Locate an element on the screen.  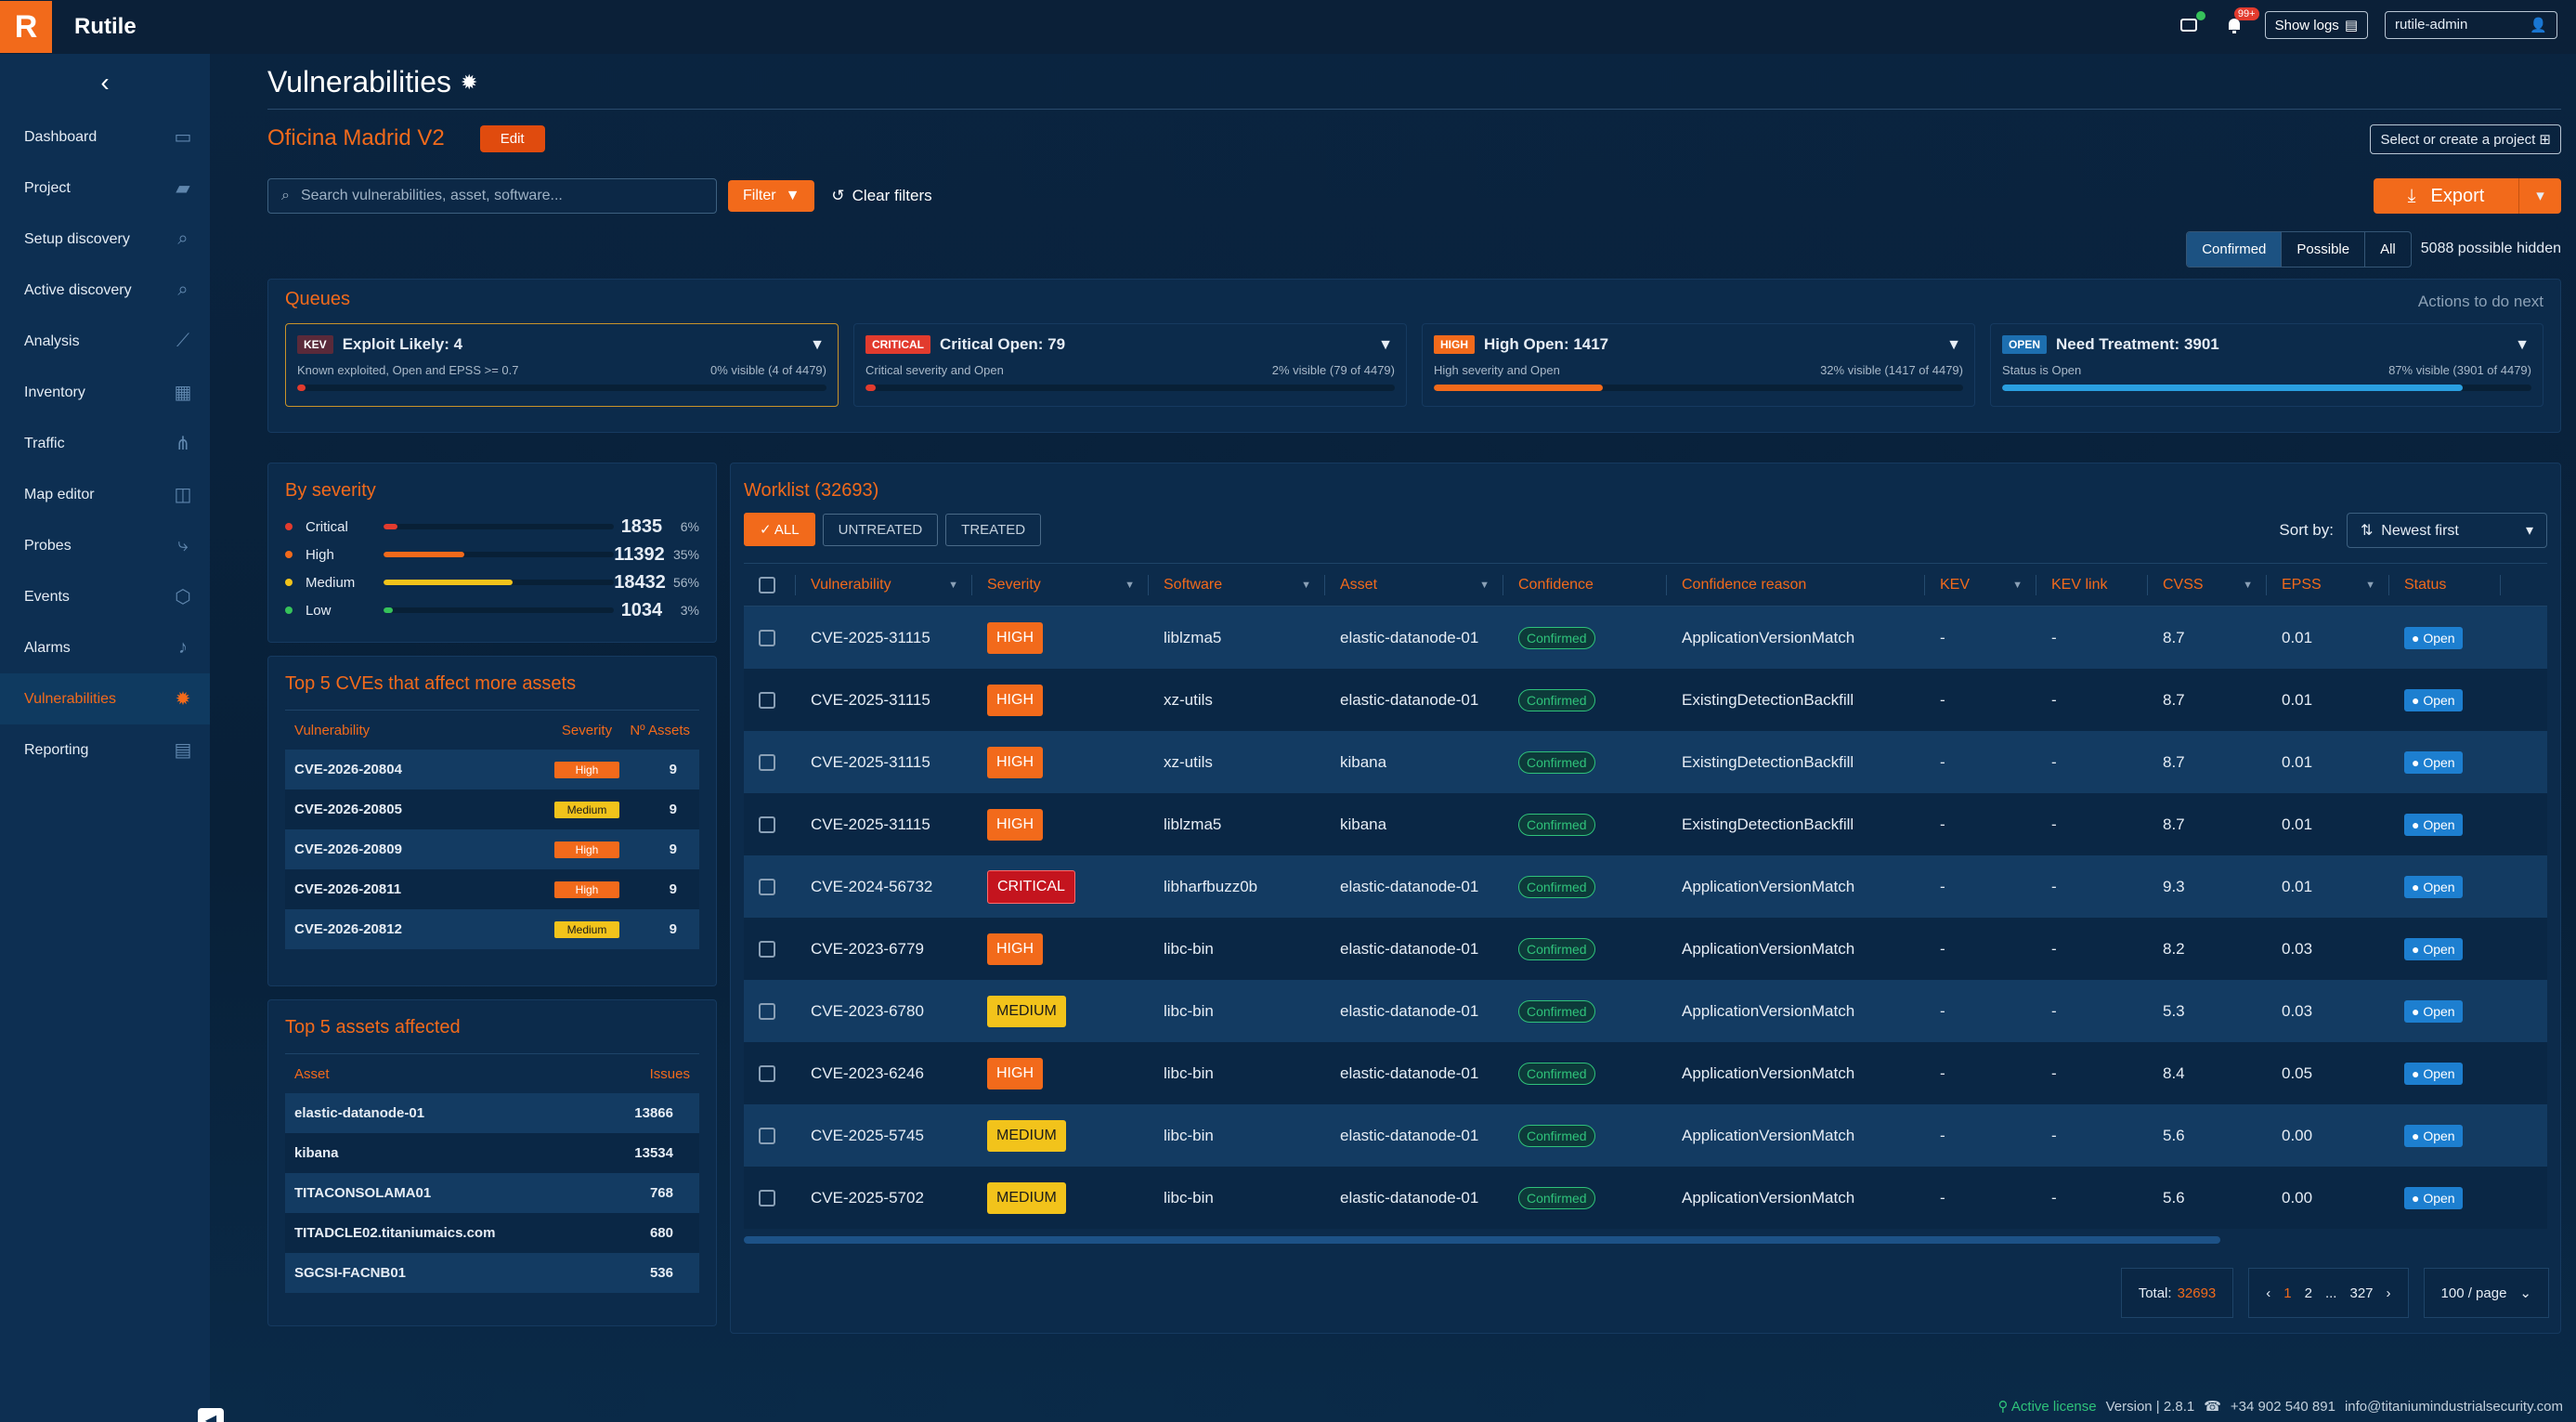
column-header: EPSS ▼ is located at coordinates (2328, 584).